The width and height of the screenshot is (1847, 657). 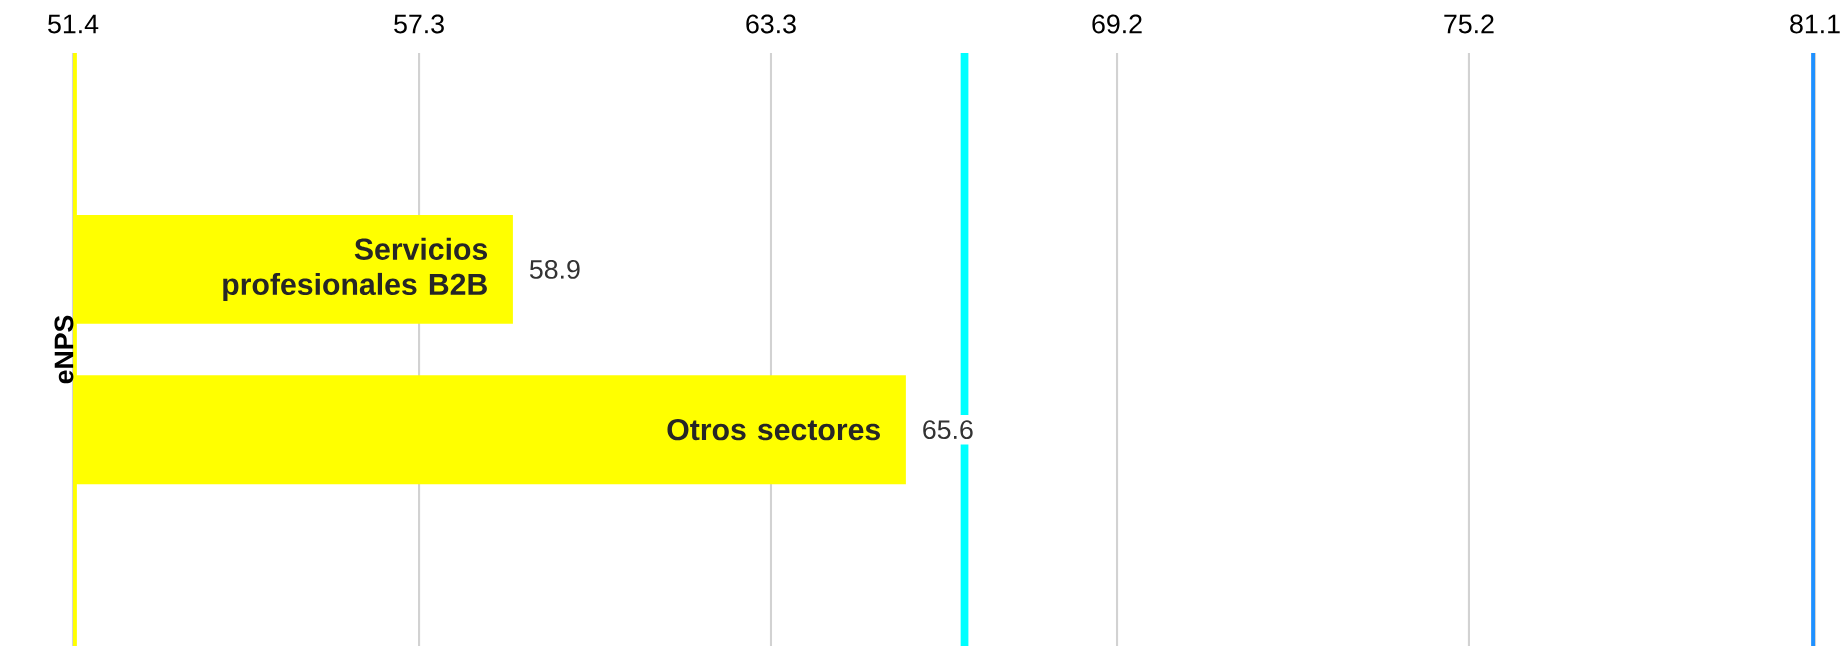 I want to click on data-label: 65.6, so click(x=948, y=430).